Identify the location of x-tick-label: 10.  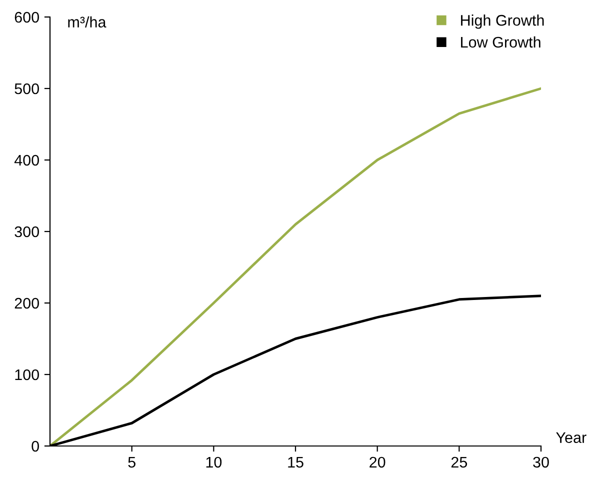
(214, 462).